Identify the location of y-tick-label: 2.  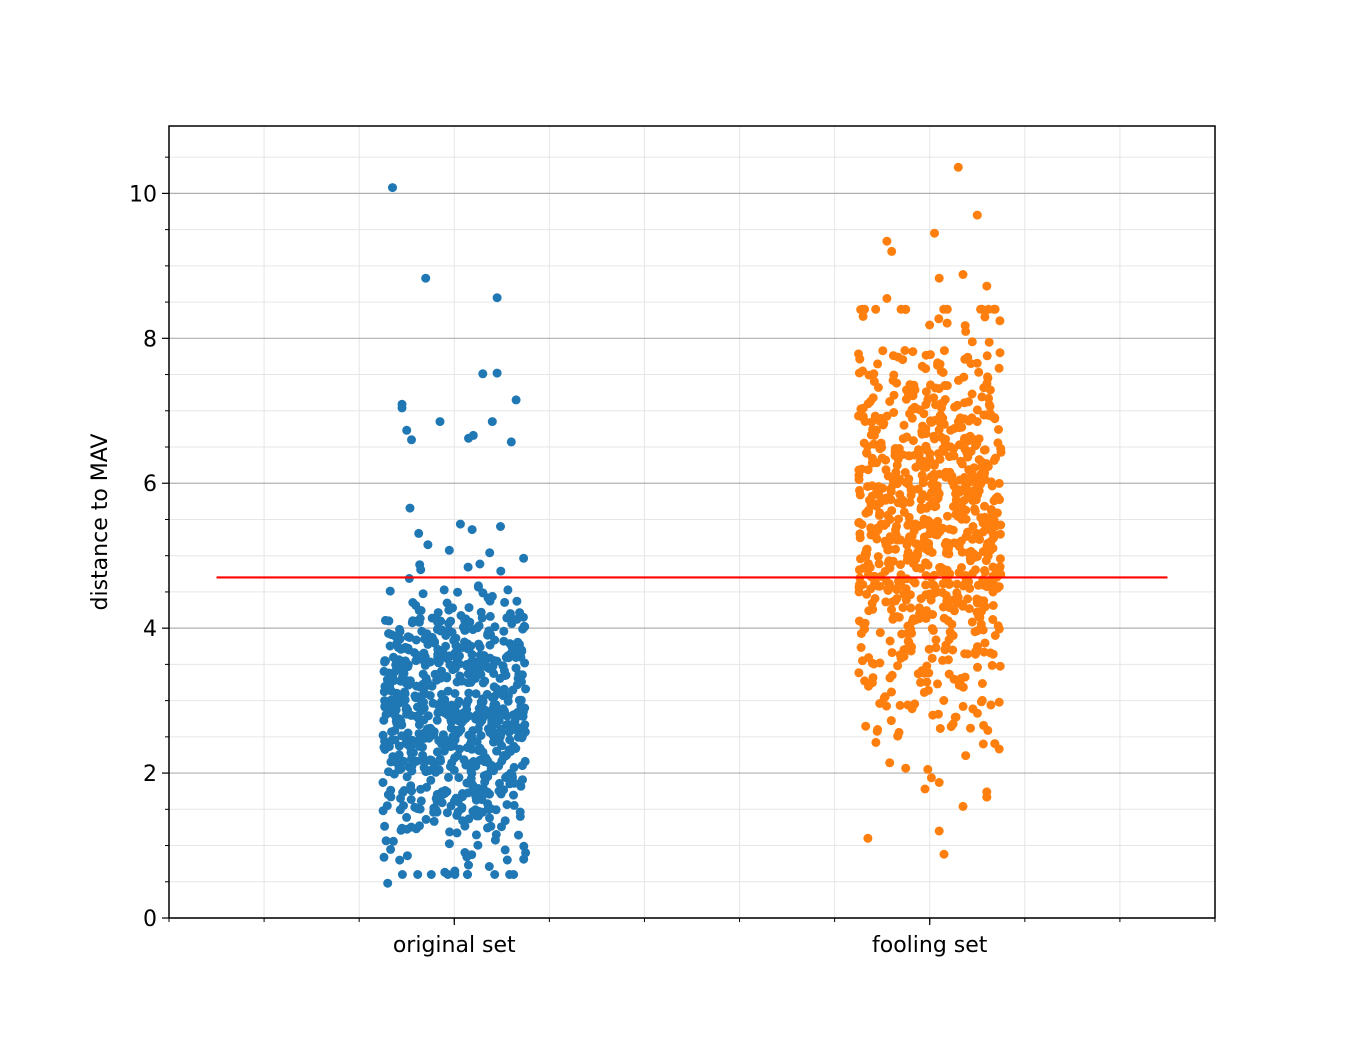
(150, 774).